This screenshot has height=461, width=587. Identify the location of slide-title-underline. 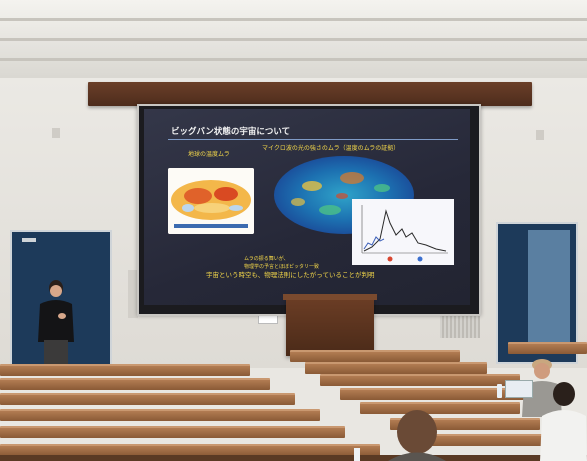
(313, 139).